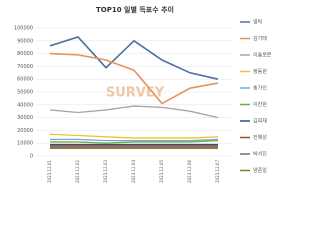 This screenshot has width=320, height=240. I want to click on legend-label: 양준일, so click(260, 170).